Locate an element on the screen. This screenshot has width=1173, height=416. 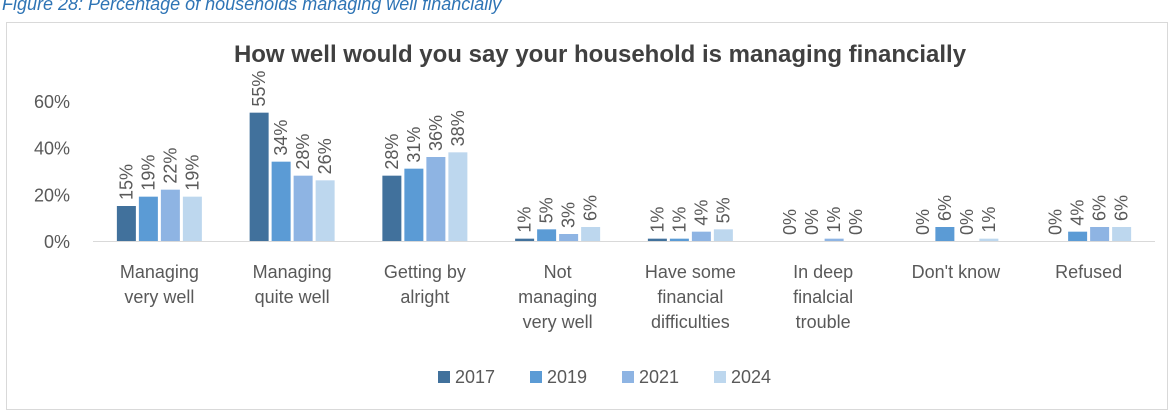
x-tick-label: Managing very well is located at coordinates (159, 284).